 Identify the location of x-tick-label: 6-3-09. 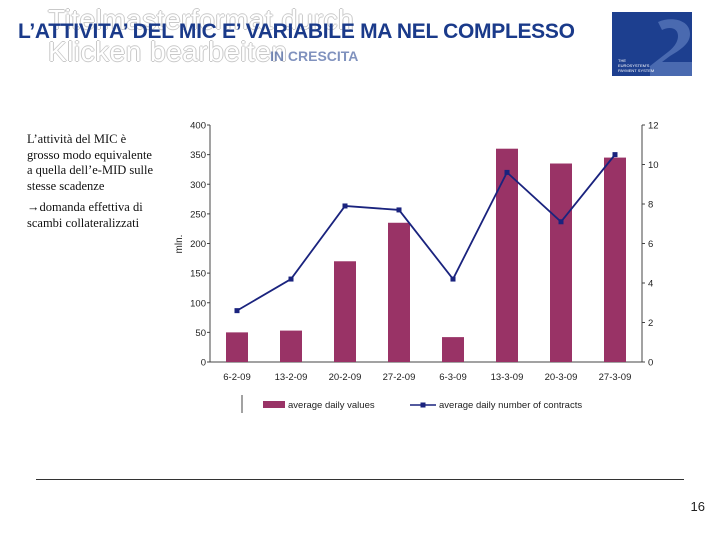
(452, 377).